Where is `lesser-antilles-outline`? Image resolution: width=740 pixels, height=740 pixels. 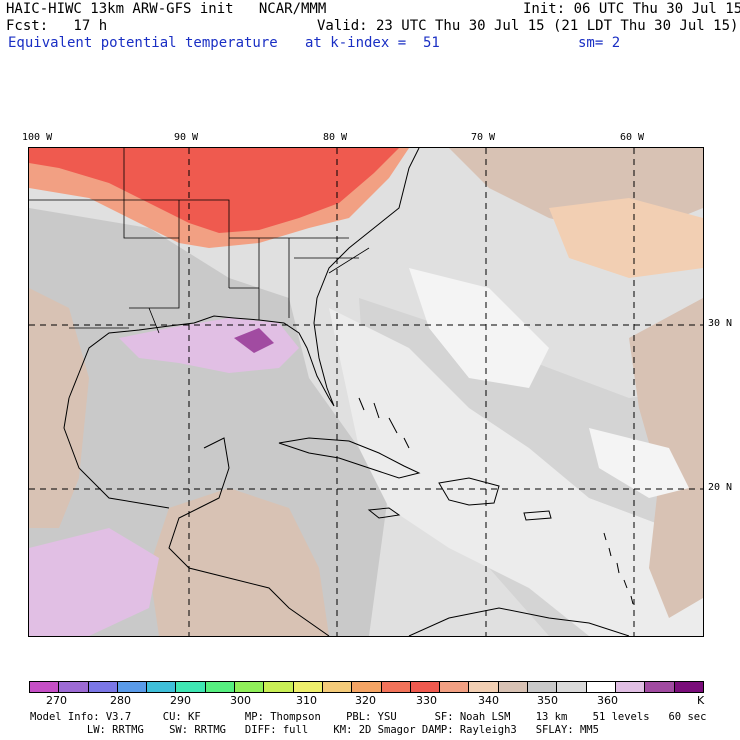 lesser-antilles-outline is located at coordinates (618, 568).